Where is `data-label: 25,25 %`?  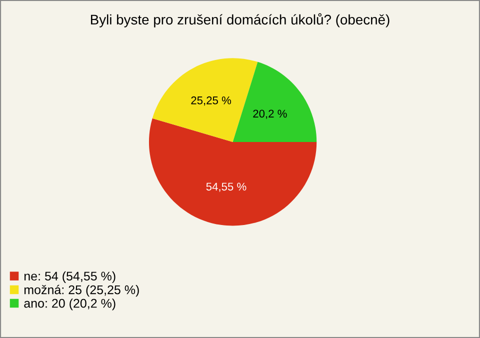 data-label: 25,25 % is located at coordinates (211, 101).